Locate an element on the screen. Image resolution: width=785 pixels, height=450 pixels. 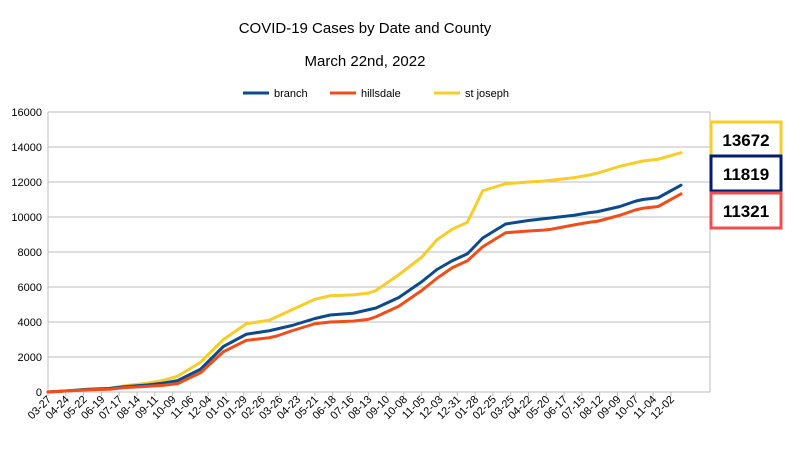
value-callouts: 13672 11819 11321 is located at coordinates (746, 175).